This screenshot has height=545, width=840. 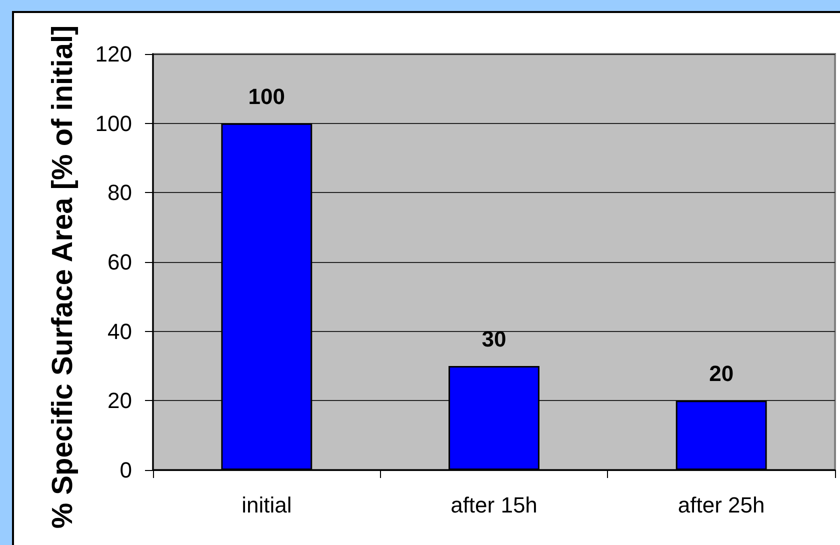 I want to click on y-tick-label: 80, so click(x=120, y=193).